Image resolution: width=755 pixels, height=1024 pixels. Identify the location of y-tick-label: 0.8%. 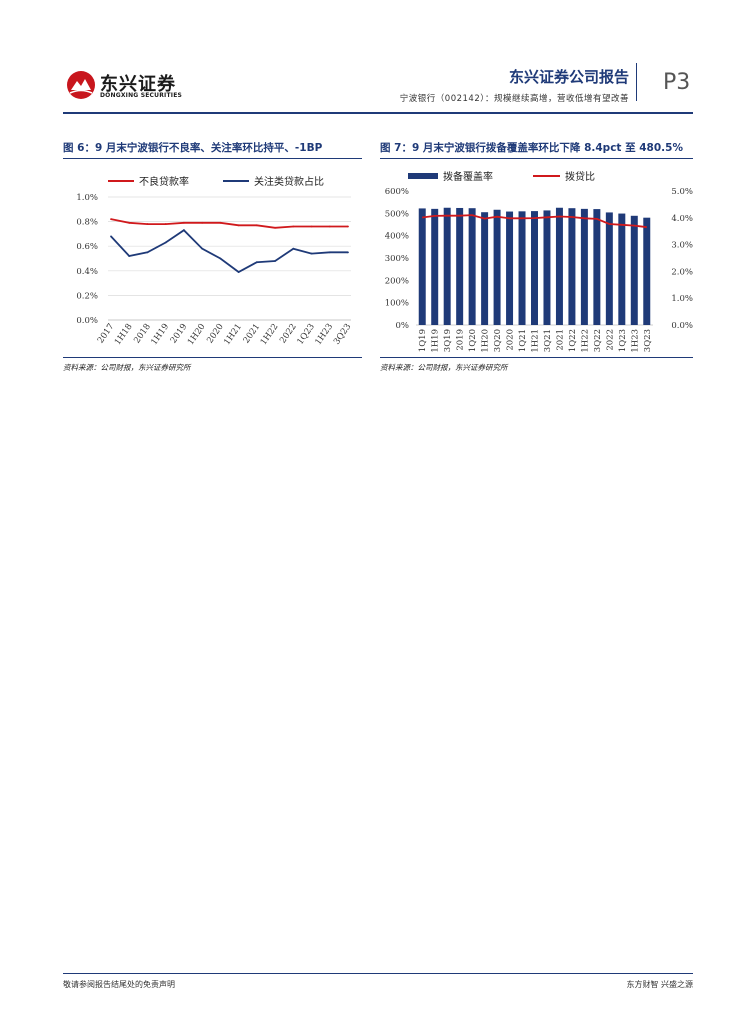
(87, 223).